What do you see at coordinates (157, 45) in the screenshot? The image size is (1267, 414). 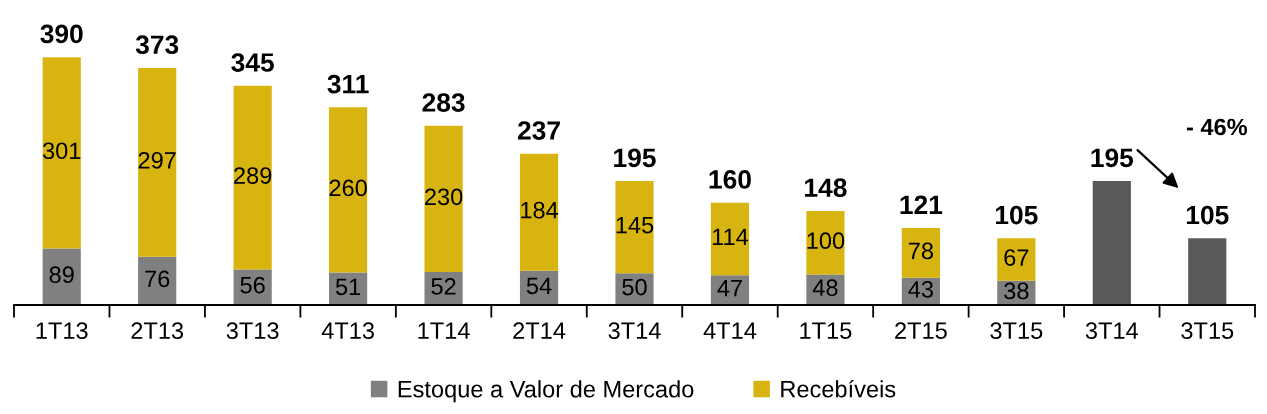 I see `total-label: 373` at bounding box center [157, 45].